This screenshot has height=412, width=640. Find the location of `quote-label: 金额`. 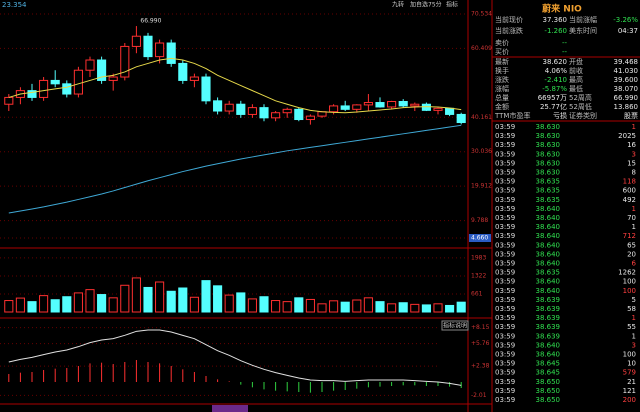

quote-label: 金额 is located at coordinates (502, 106).